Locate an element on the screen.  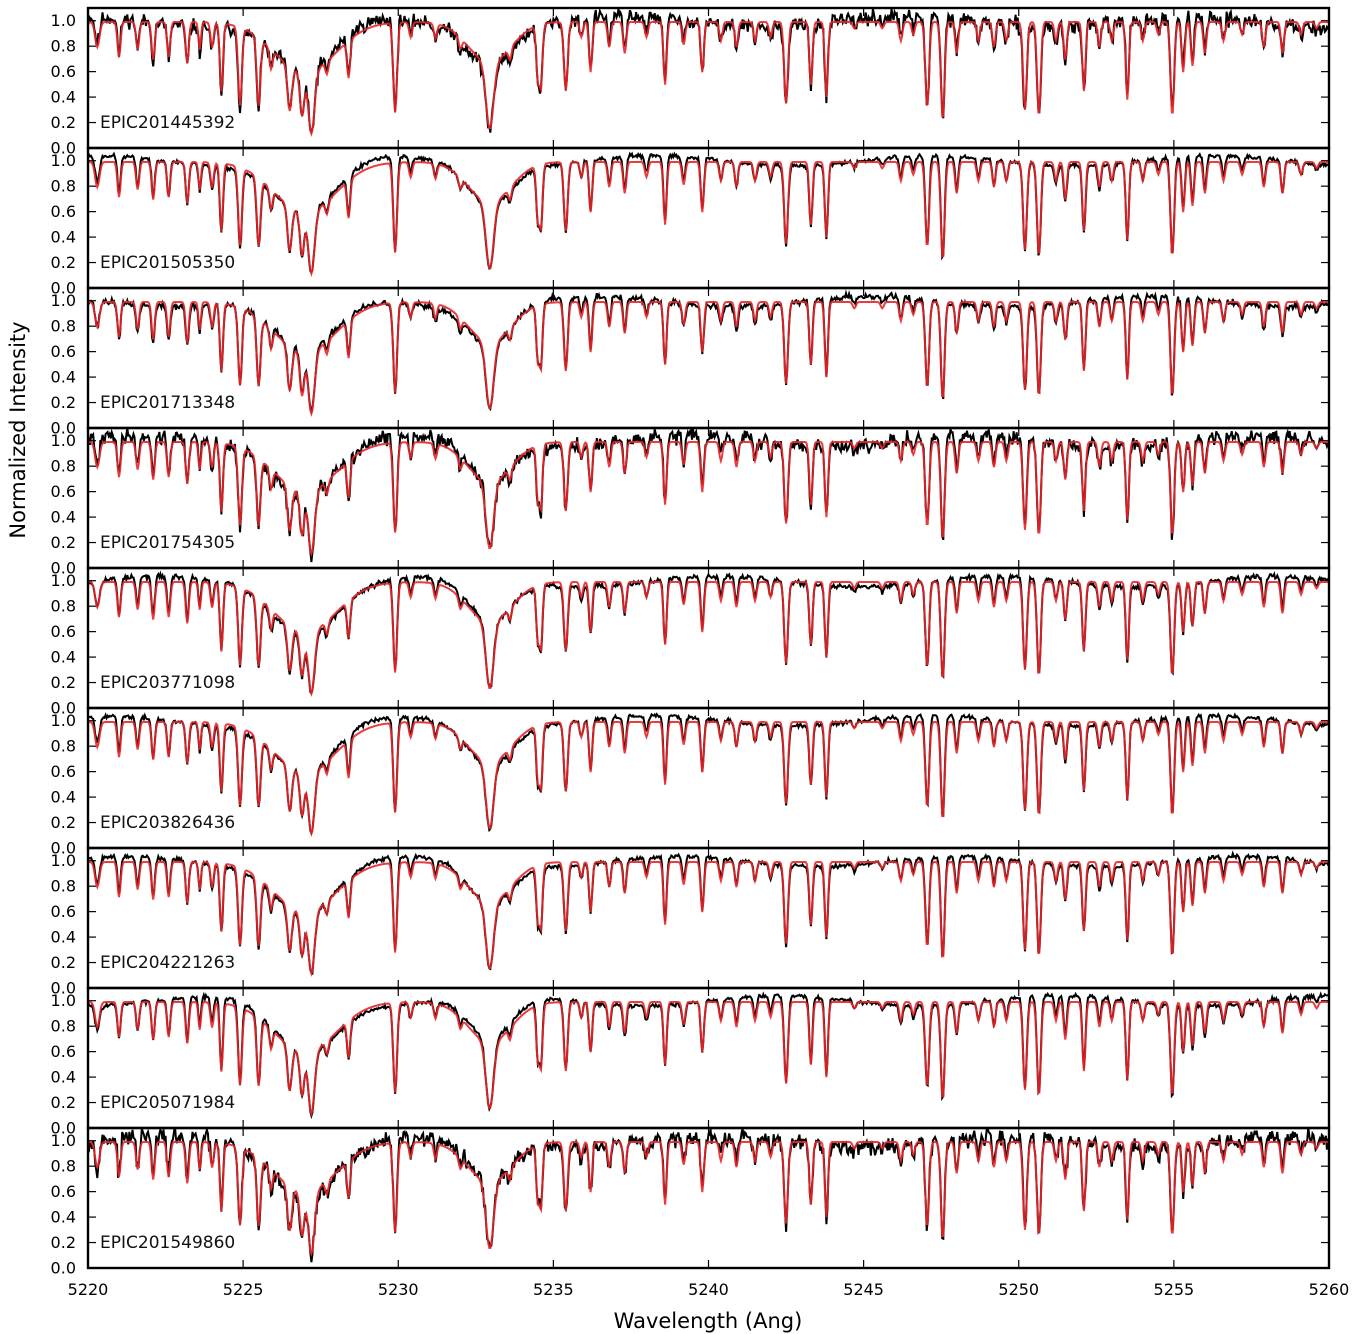
x-tick-label: 5220 is located at coordinates (88, 1289).